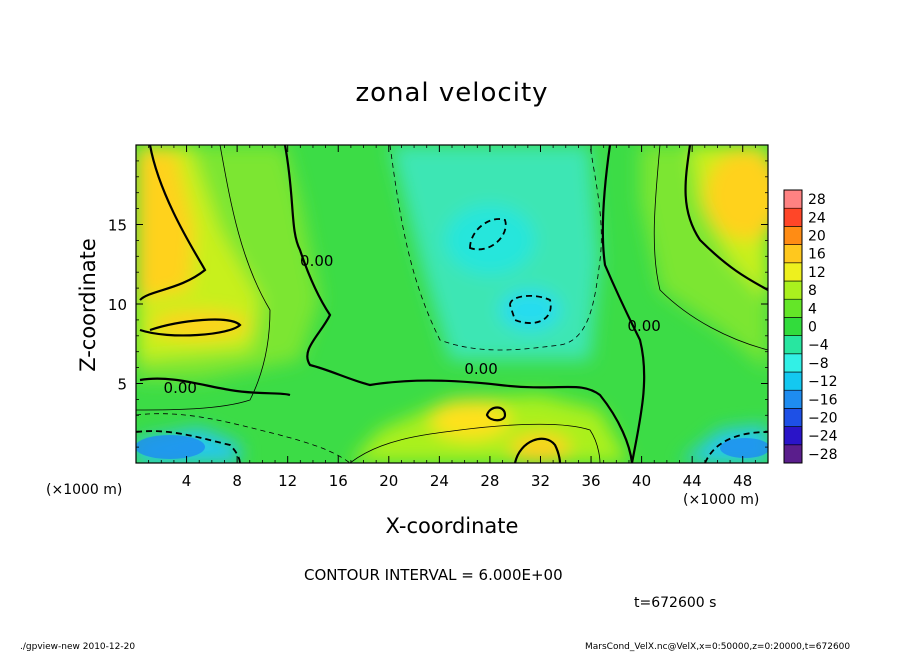 This screenshot has width=904, height=654. What do you see at coordinates (338, 481) in the screenshot?
I see `x-tick-label: 16` at bounding box center [338, 481].